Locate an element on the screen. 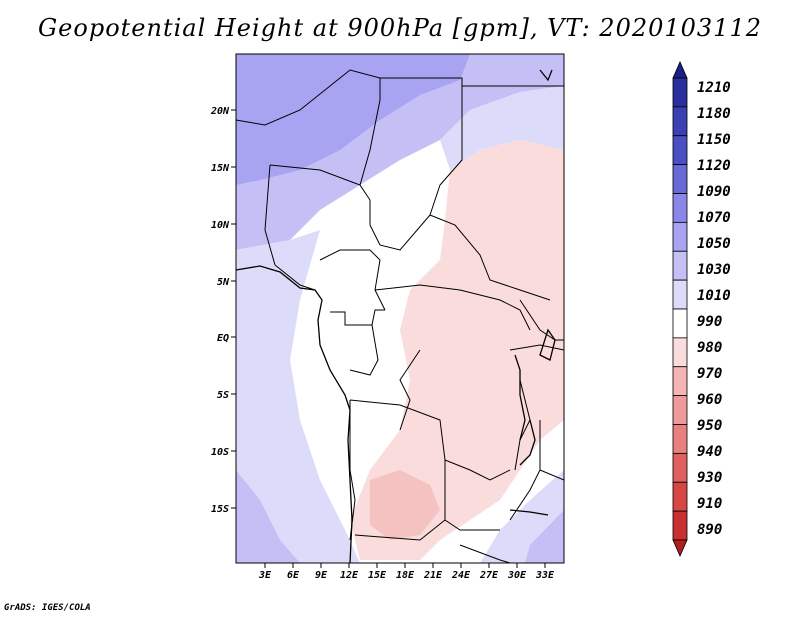  field-band-1030-southeast is located at coordinates (544, 536).